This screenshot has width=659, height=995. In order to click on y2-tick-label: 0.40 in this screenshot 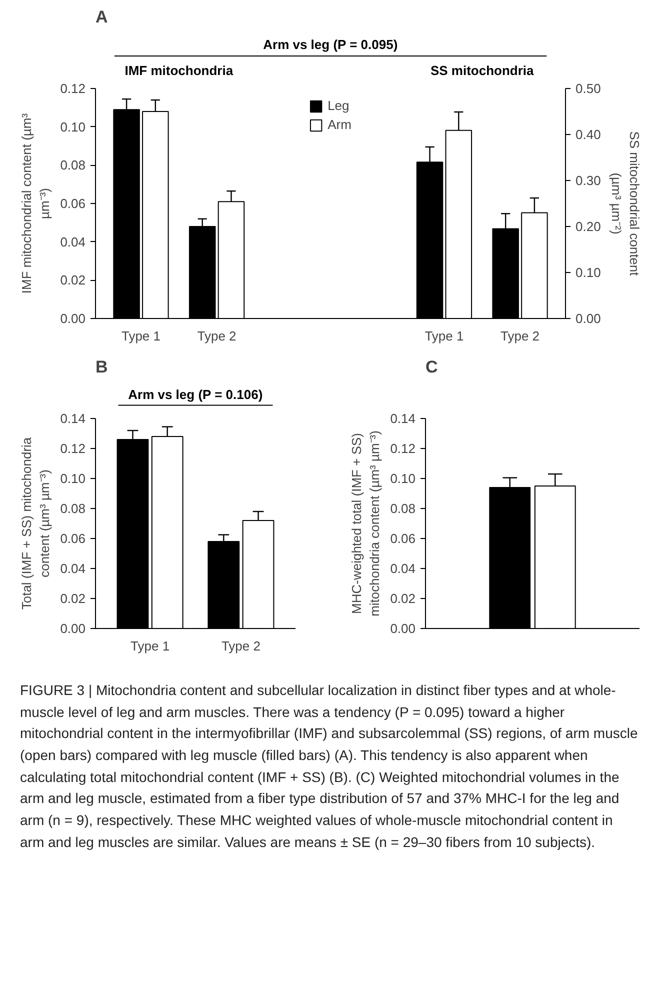, I will do `click(588, 134)`.